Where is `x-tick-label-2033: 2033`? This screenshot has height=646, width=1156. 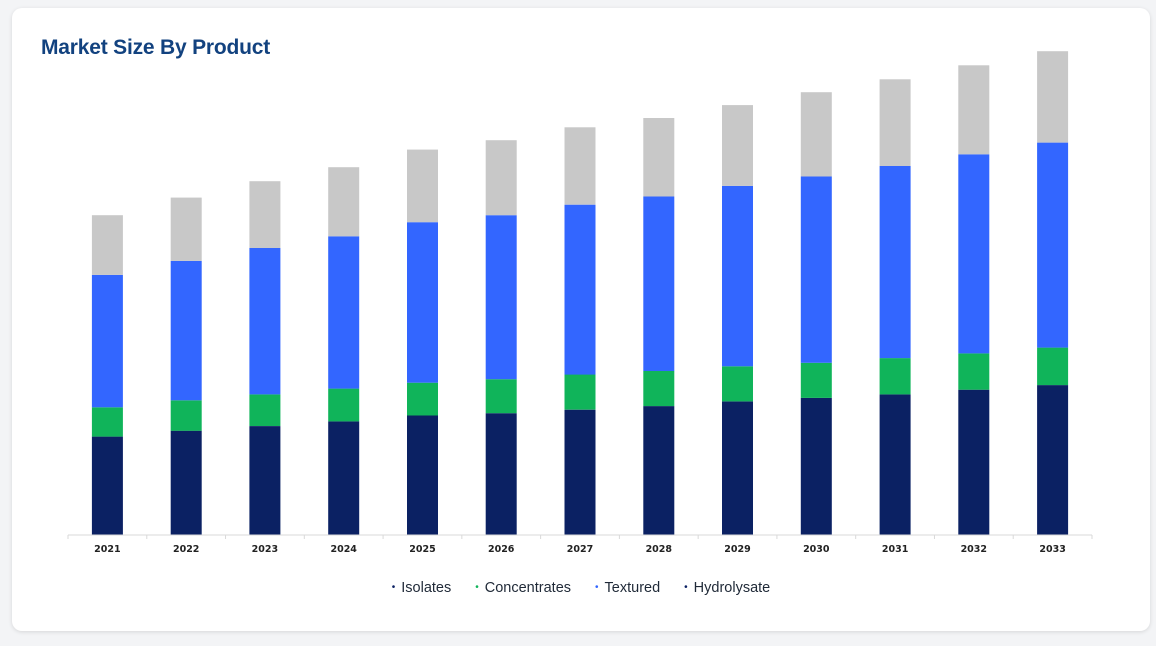
x-tick-label-2033: 2033 is located at coordinates (1052, 549).